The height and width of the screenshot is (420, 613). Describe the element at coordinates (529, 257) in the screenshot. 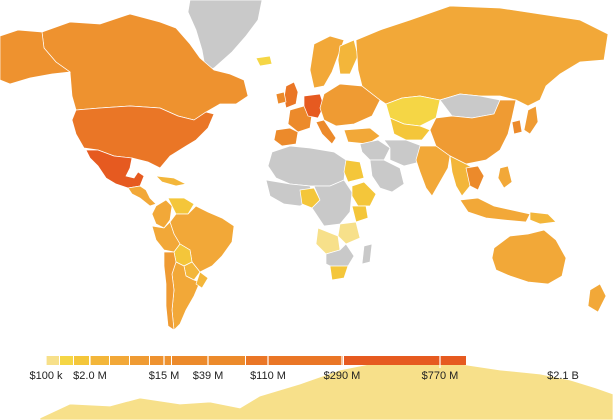

I see `region-australia: Australia` at that location.